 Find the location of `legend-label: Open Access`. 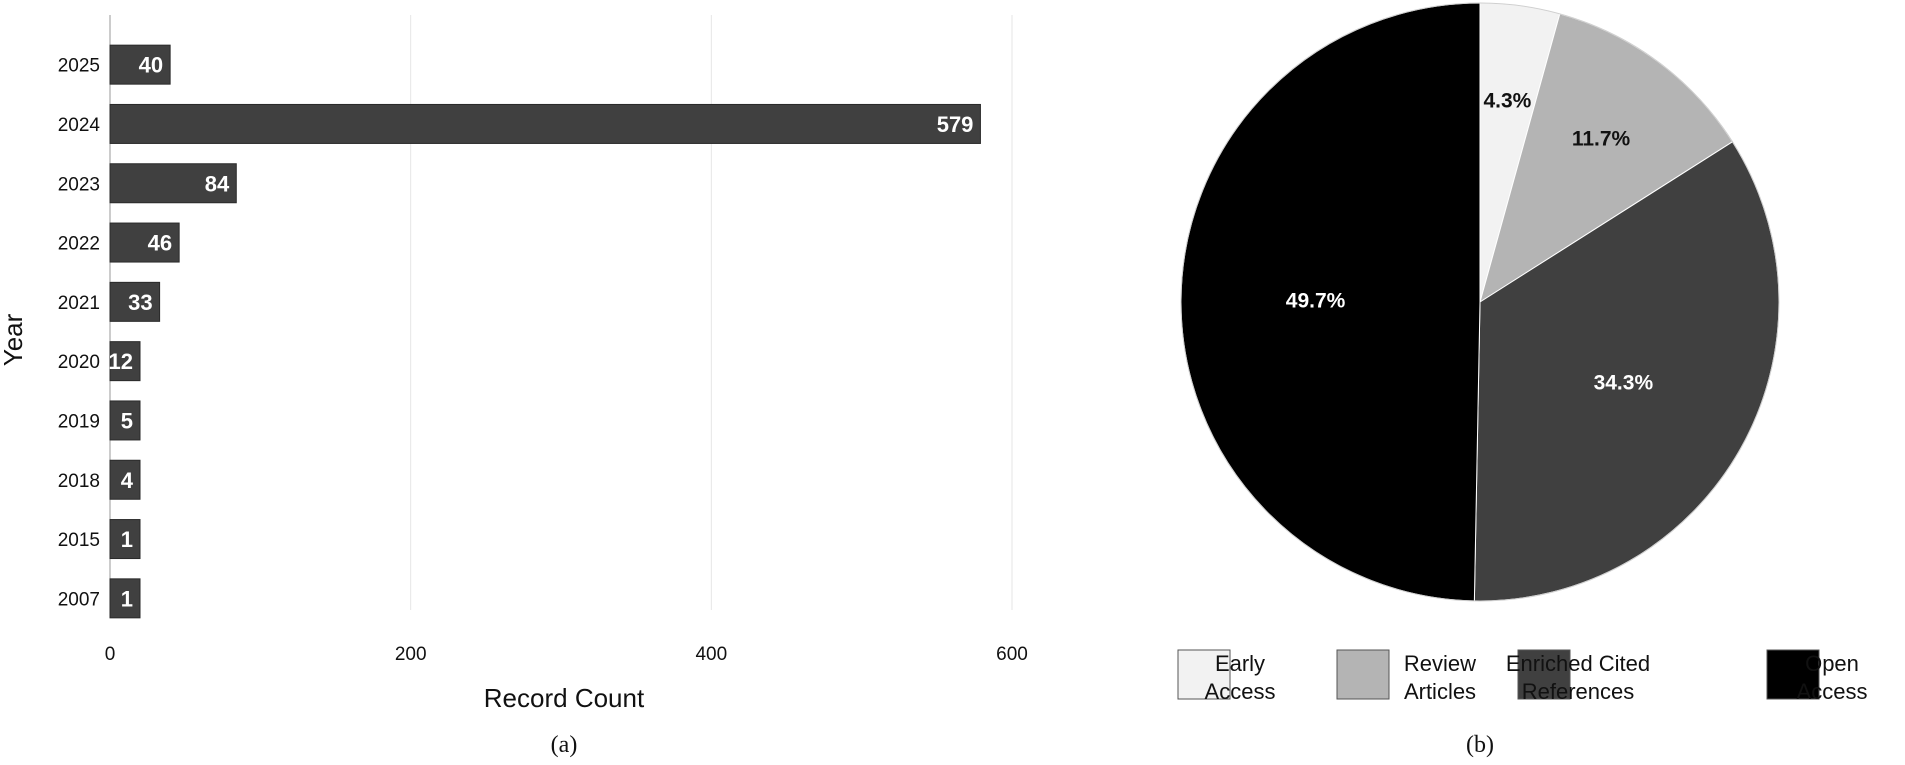

legend-label: Open Access is located at coordinates (1832, 677).